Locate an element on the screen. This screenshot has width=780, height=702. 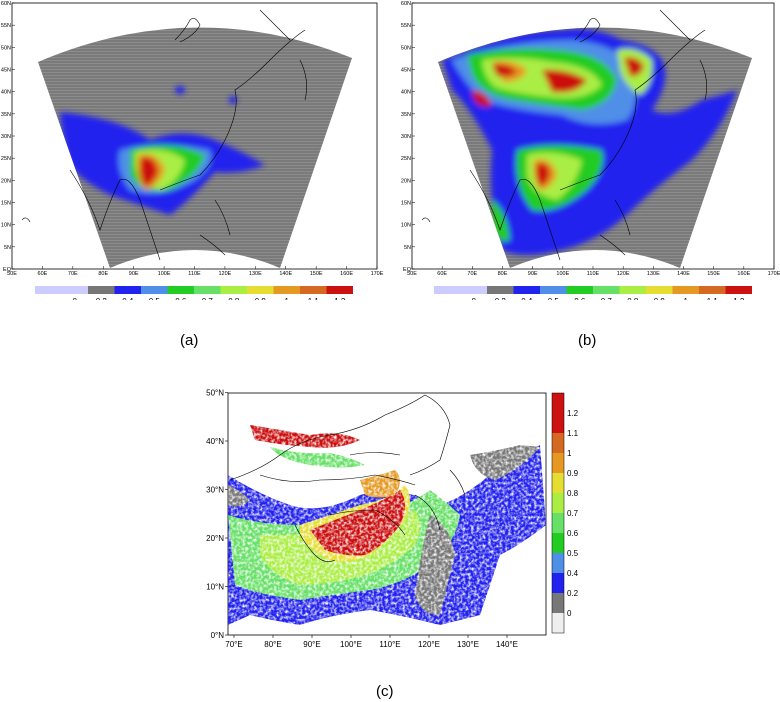
coastlines-b is located at coordinates (564, 135).